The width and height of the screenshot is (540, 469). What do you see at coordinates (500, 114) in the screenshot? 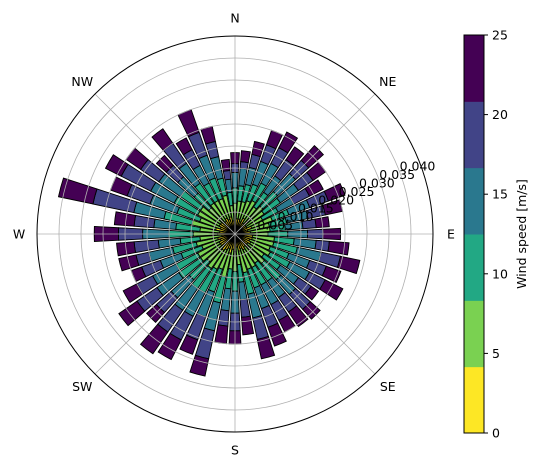
I see `colorbar-tick-label-4: 20` at bounding box center [500, 114].